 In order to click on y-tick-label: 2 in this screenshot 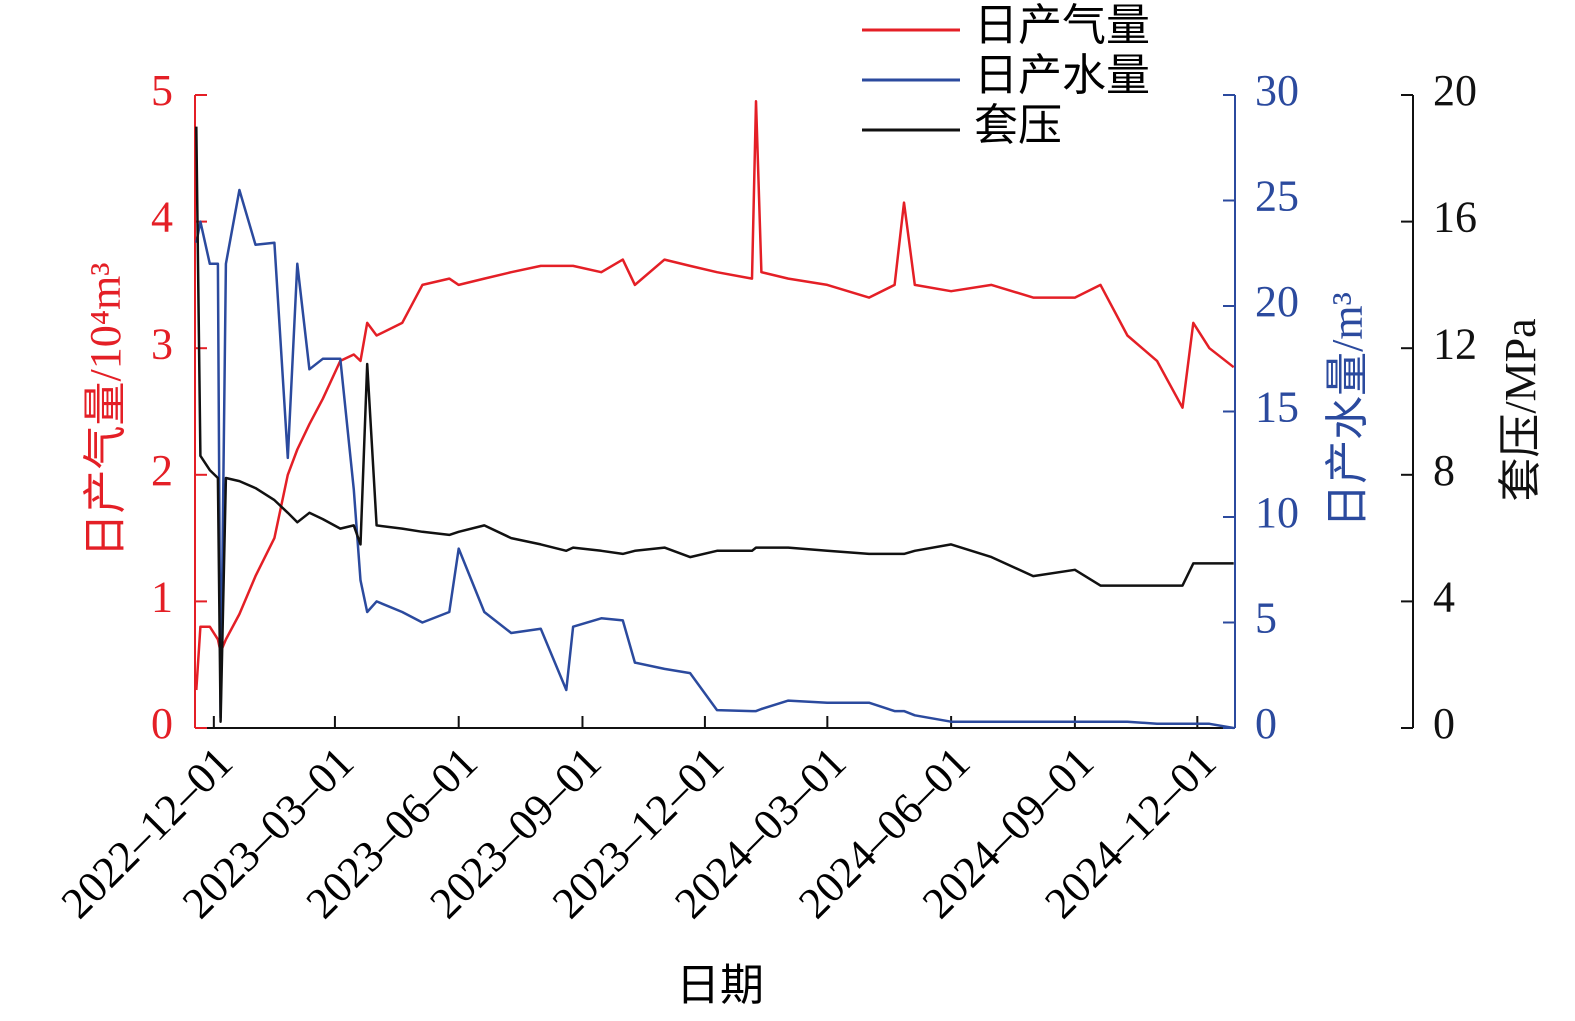, I will do `click(162, 470)`.